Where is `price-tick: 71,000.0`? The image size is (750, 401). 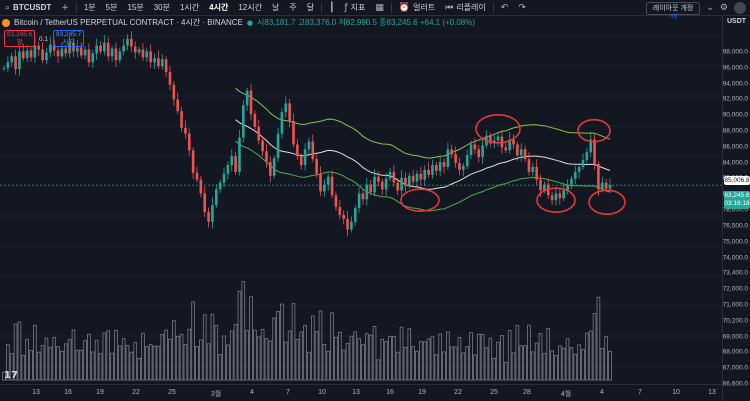
price-tick: 71,000.0 is located at coordinates (735, 305).